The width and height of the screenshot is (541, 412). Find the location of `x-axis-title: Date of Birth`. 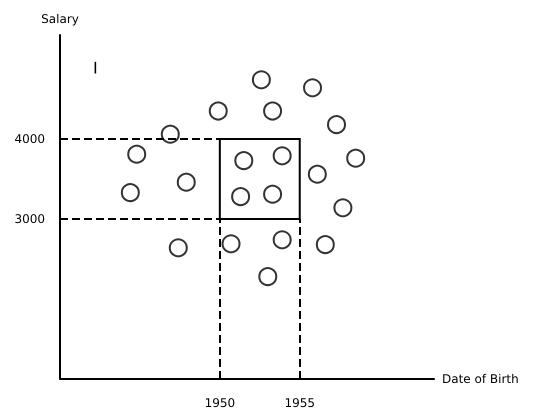

x-axis-title: Date of Birth is located at coordinates (480, 379).